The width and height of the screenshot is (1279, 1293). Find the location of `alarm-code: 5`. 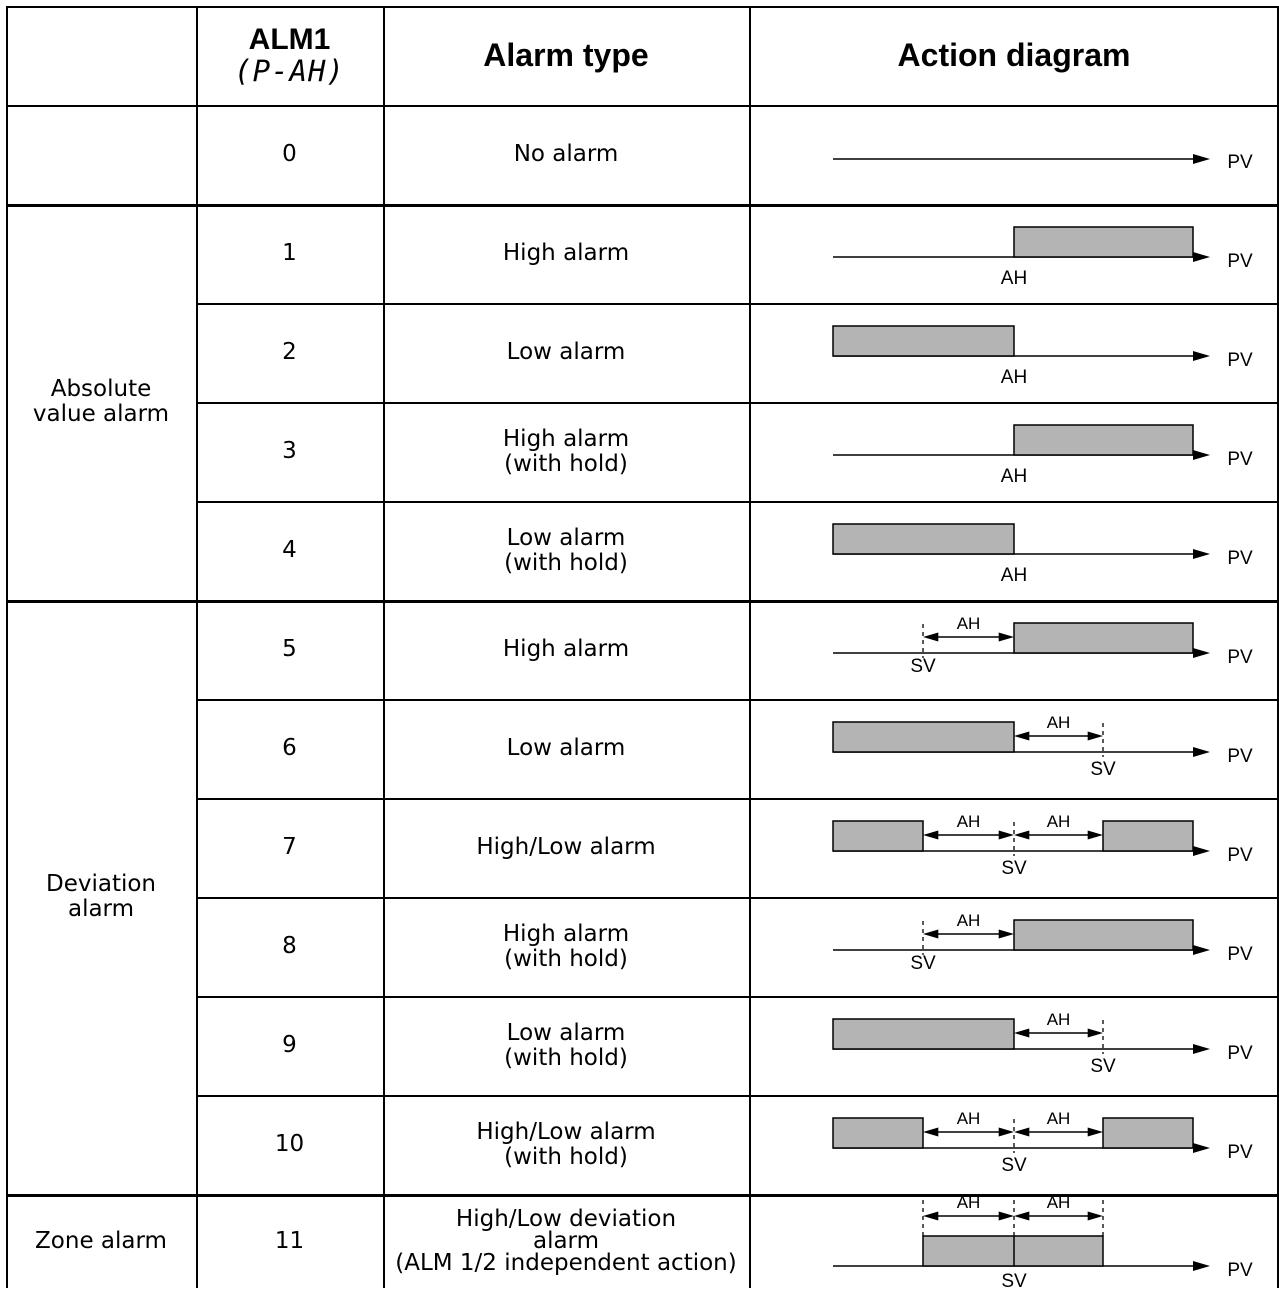

alarm-code: 5 is located at coordinates (289, 649).